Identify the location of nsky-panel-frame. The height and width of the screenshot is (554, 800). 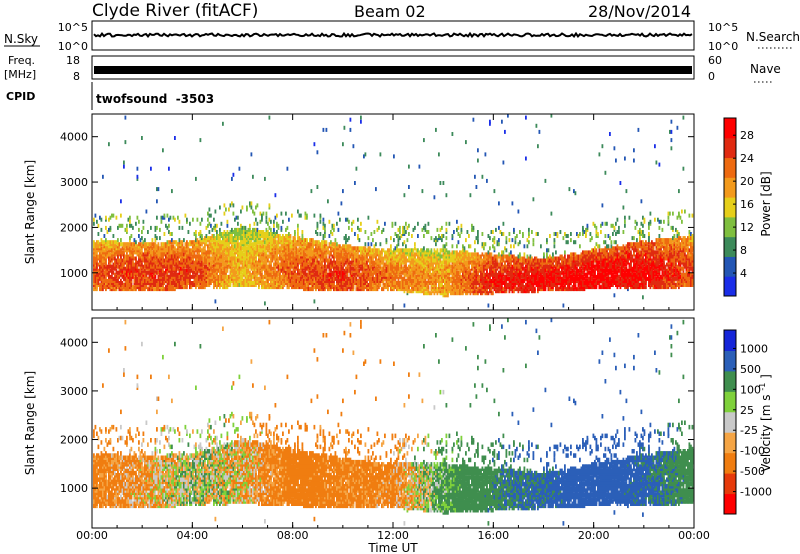
(393, 35).